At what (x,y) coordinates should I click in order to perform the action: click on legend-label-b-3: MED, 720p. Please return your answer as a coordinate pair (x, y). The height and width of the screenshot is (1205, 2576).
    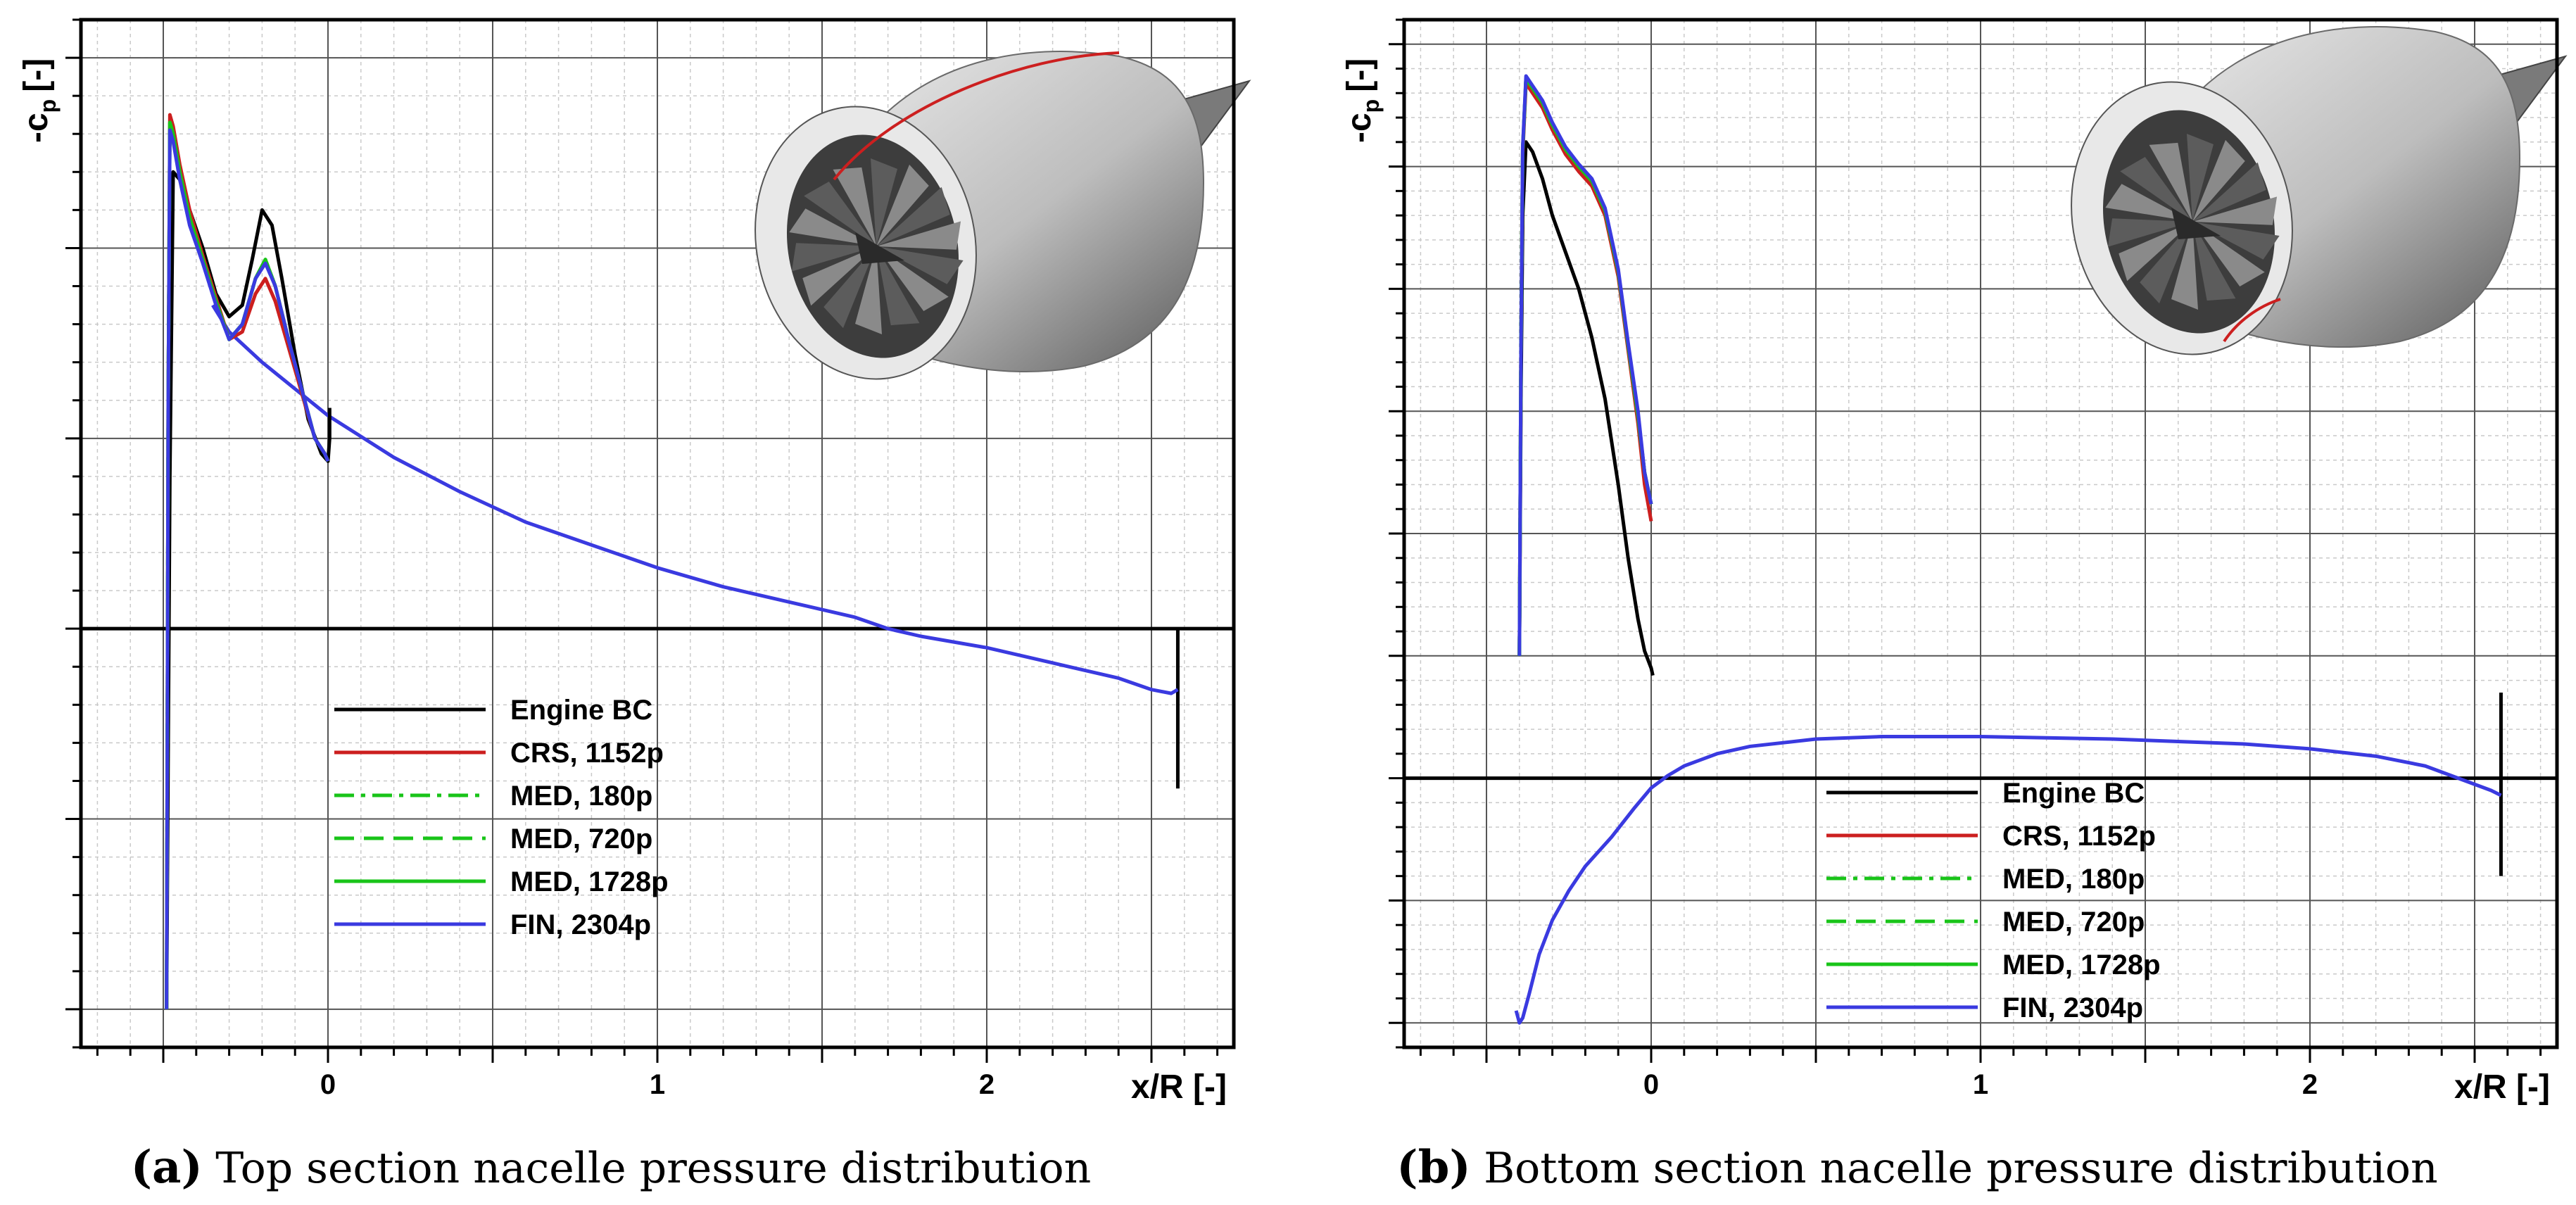
    Looking at the image, I should click on (2073, 922).